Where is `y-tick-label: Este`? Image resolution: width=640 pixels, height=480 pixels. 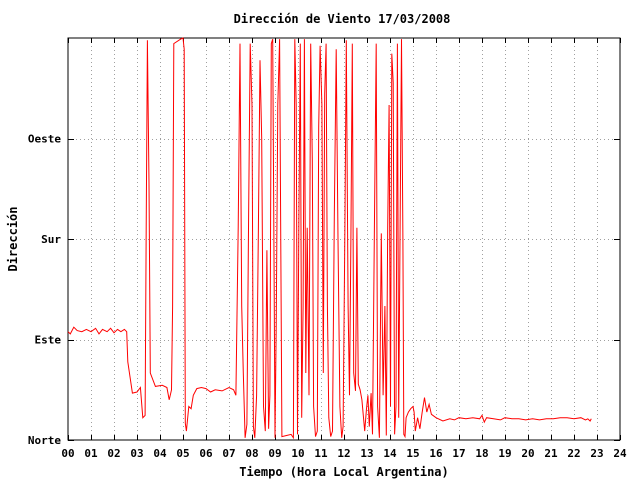
y-tick-label: Este is located at coordinates (48, 340).